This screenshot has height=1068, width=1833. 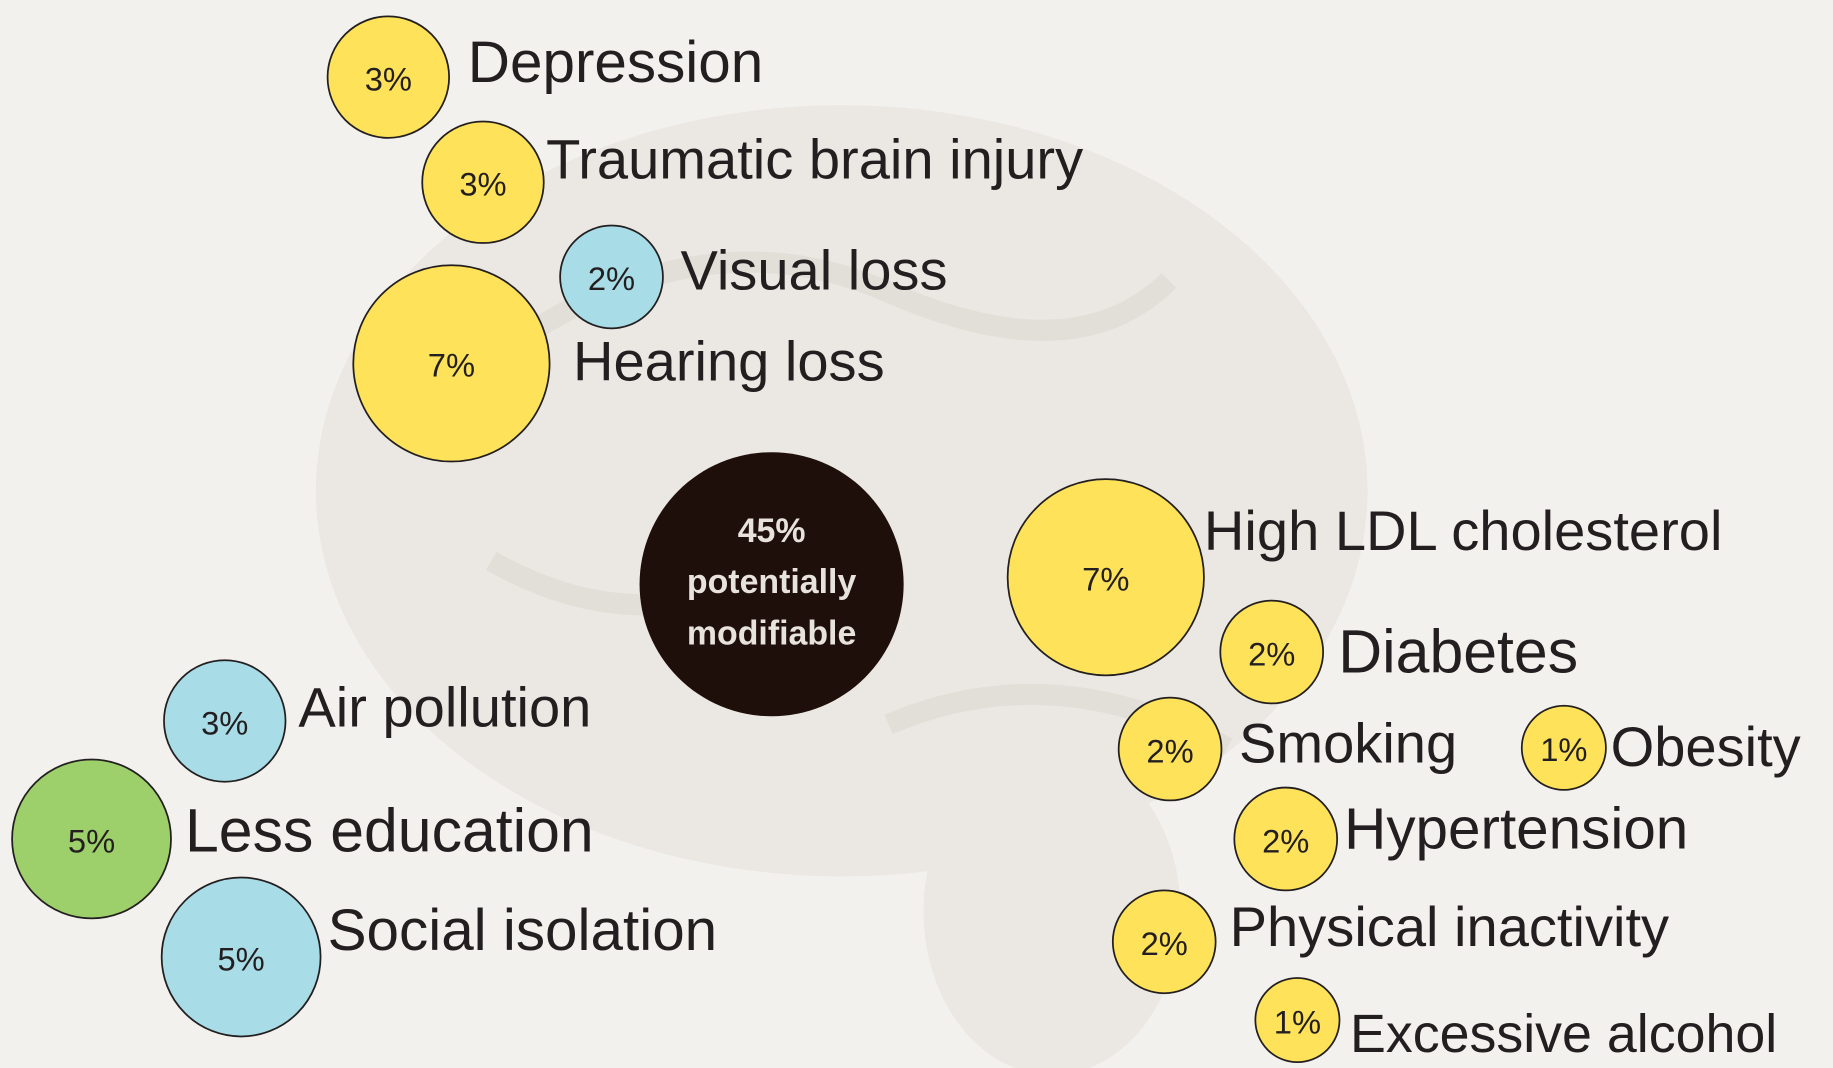 I want to click on factor-label: Visual loss, so click(x=813, y=269).